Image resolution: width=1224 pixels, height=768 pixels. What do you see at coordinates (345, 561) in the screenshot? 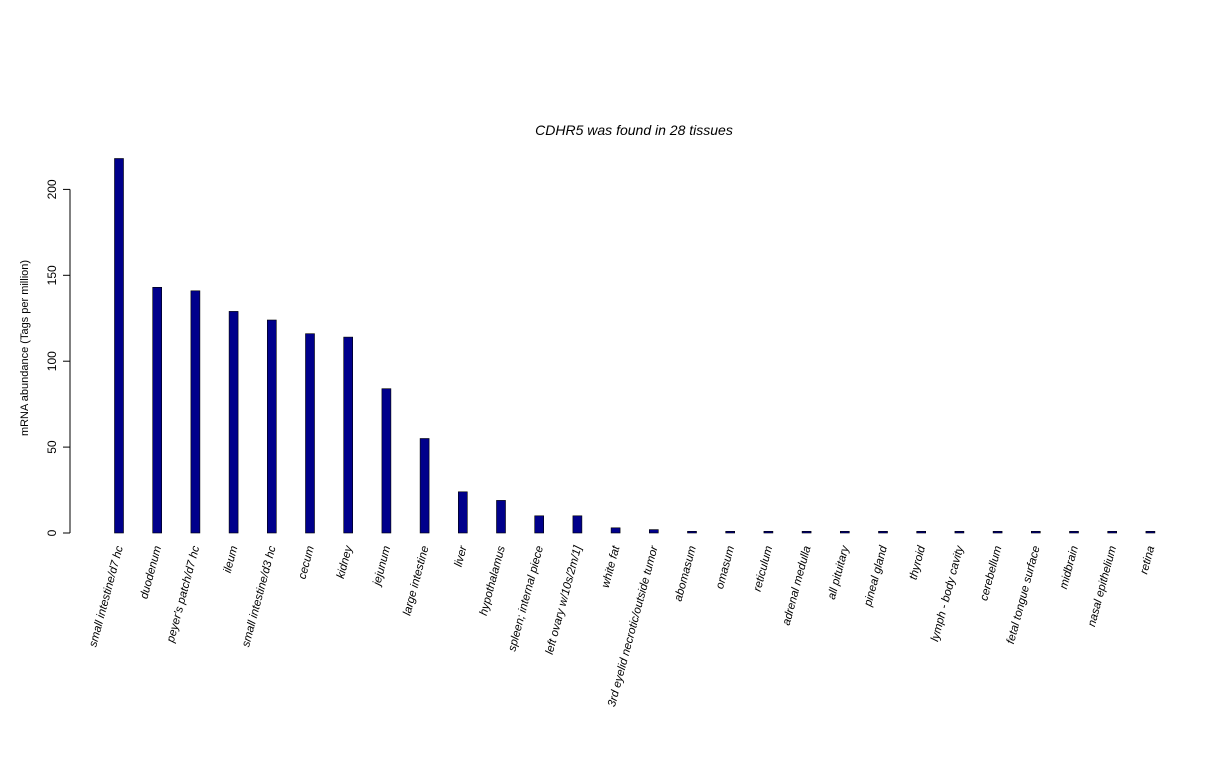
I see `category-label: kidney` at bounding box center [345, 561].